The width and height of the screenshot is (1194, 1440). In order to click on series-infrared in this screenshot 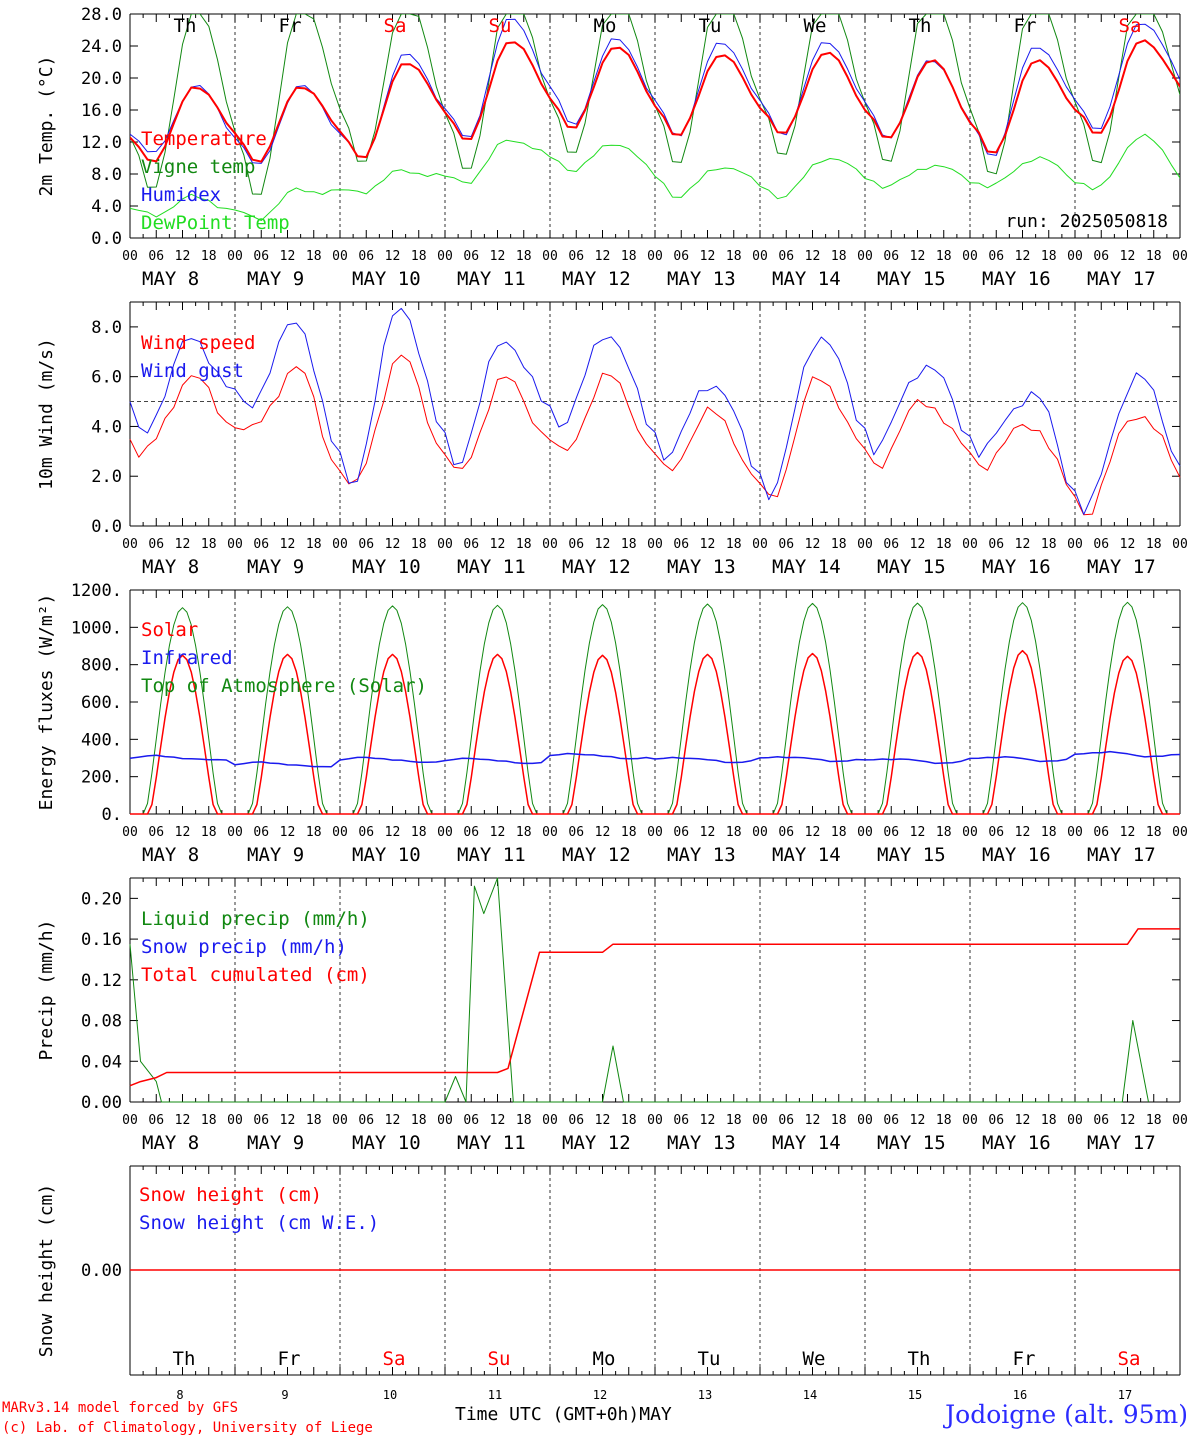, I will do `click(655, 759)`.